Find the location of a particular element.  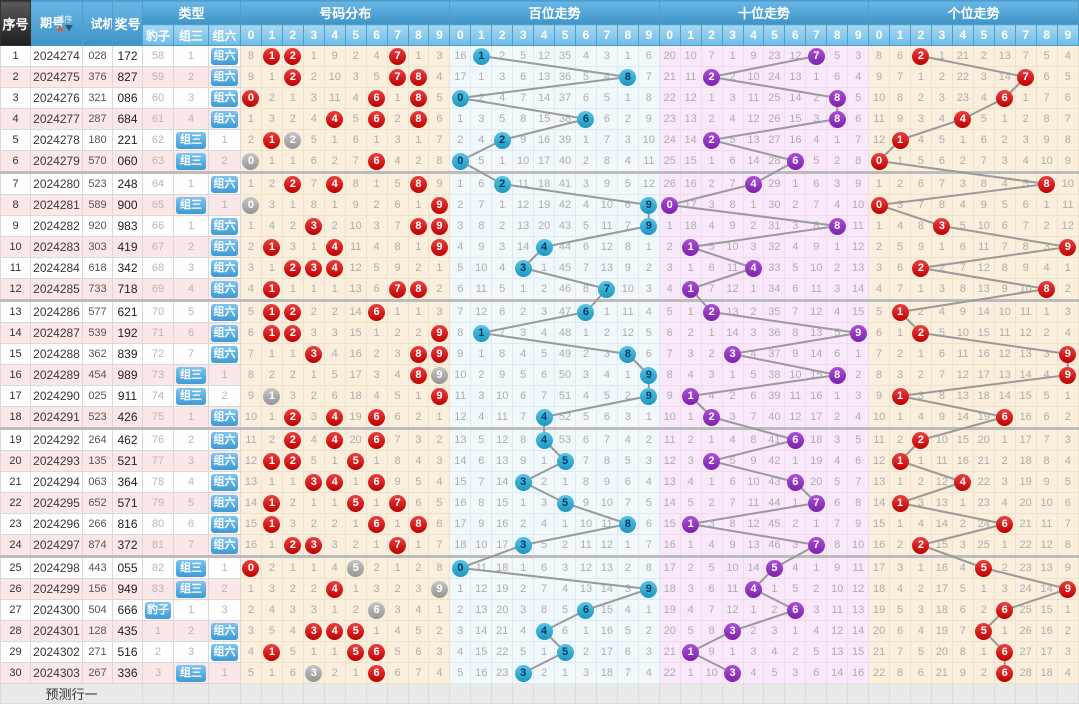

dist-red-circle: 7 is located at coordinates (398, 289).